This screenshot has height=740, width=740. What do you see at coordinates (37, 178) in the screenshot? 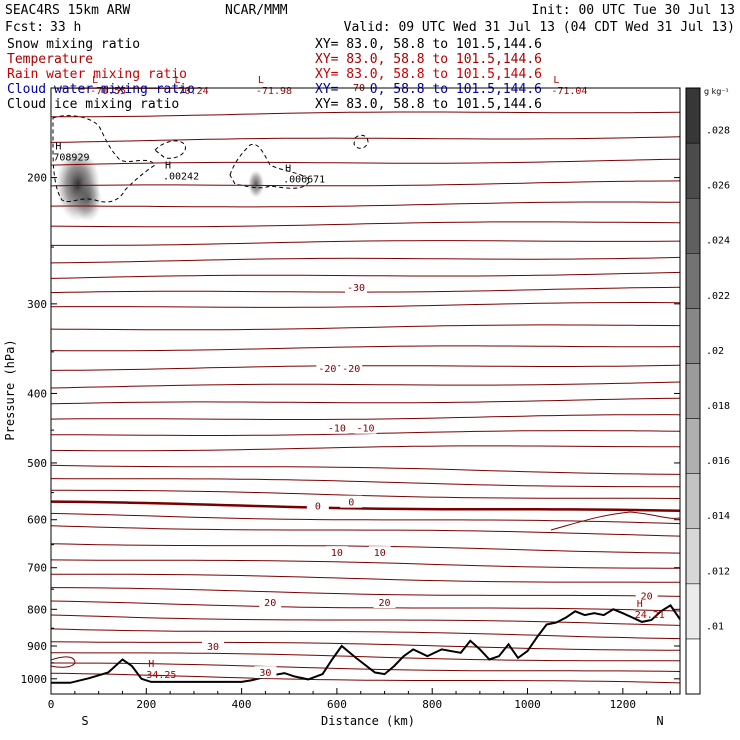
I see `y-tick-label: 200` at bounding box center [37, 178].